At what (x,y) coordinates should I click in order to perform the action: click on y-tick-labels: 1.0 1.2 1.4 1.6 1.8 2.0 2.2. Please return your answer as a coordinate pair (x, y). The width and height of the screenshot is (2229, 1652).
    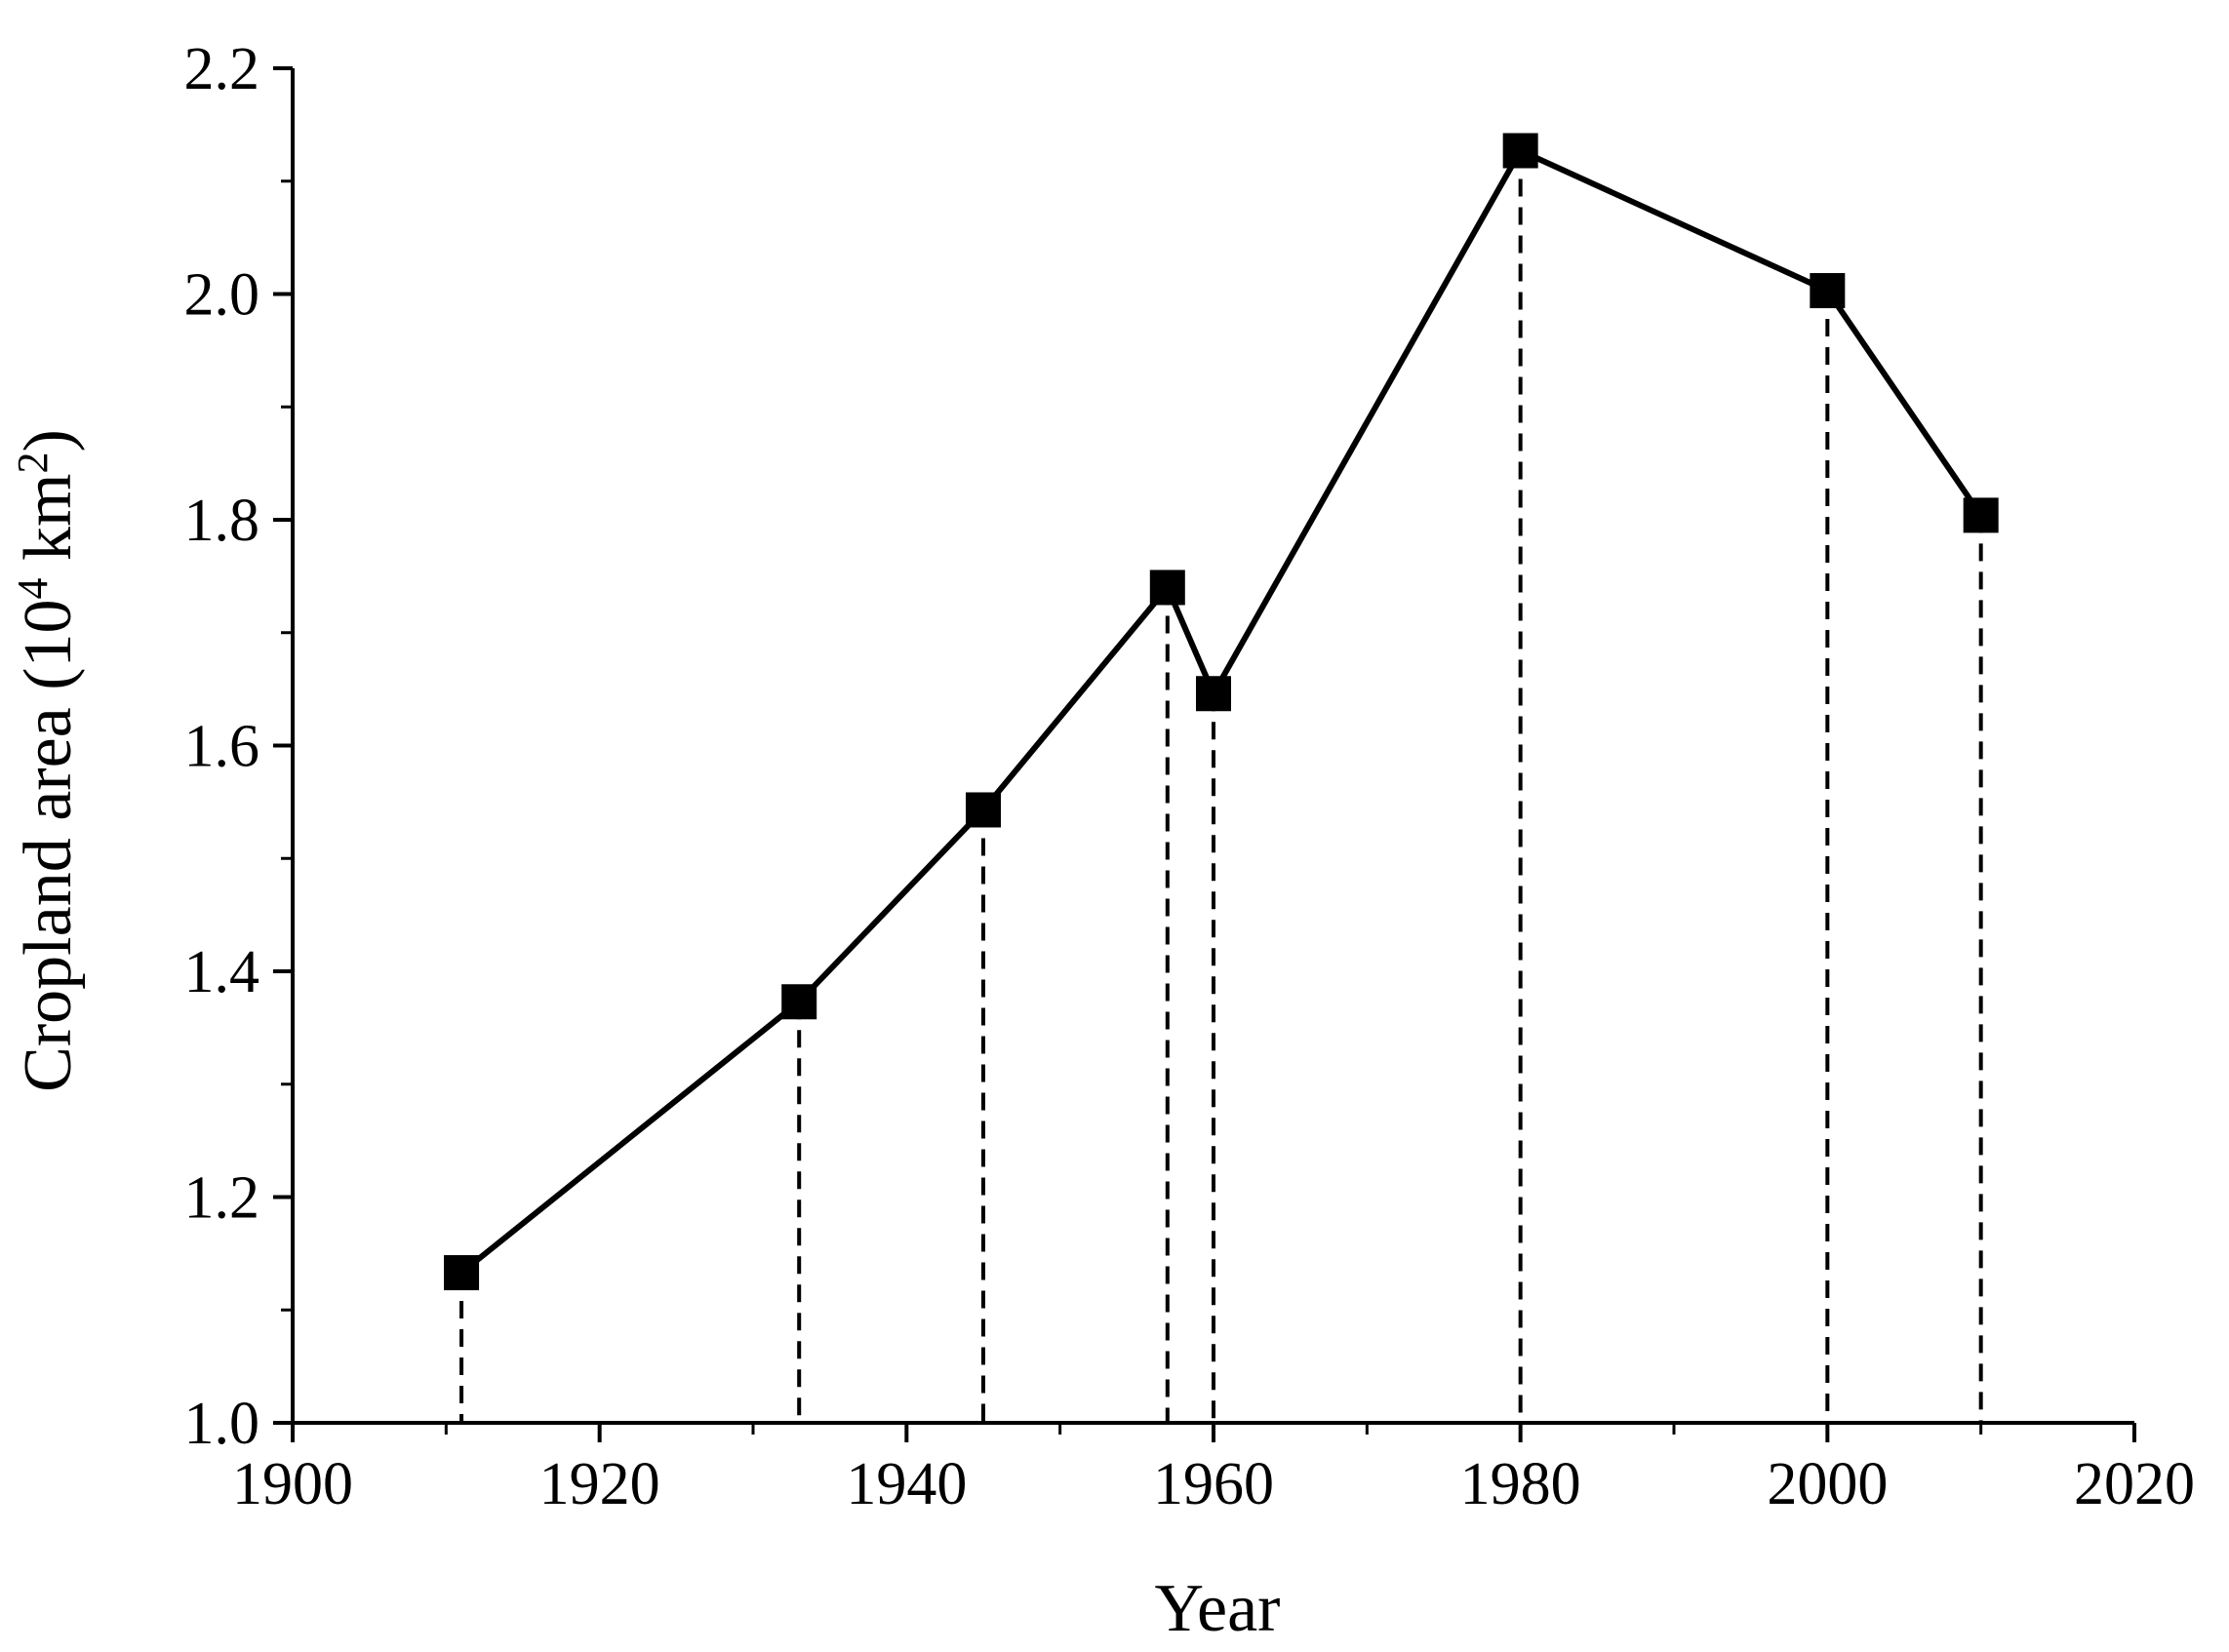
    Looking at the image, I should click on (222, 746).